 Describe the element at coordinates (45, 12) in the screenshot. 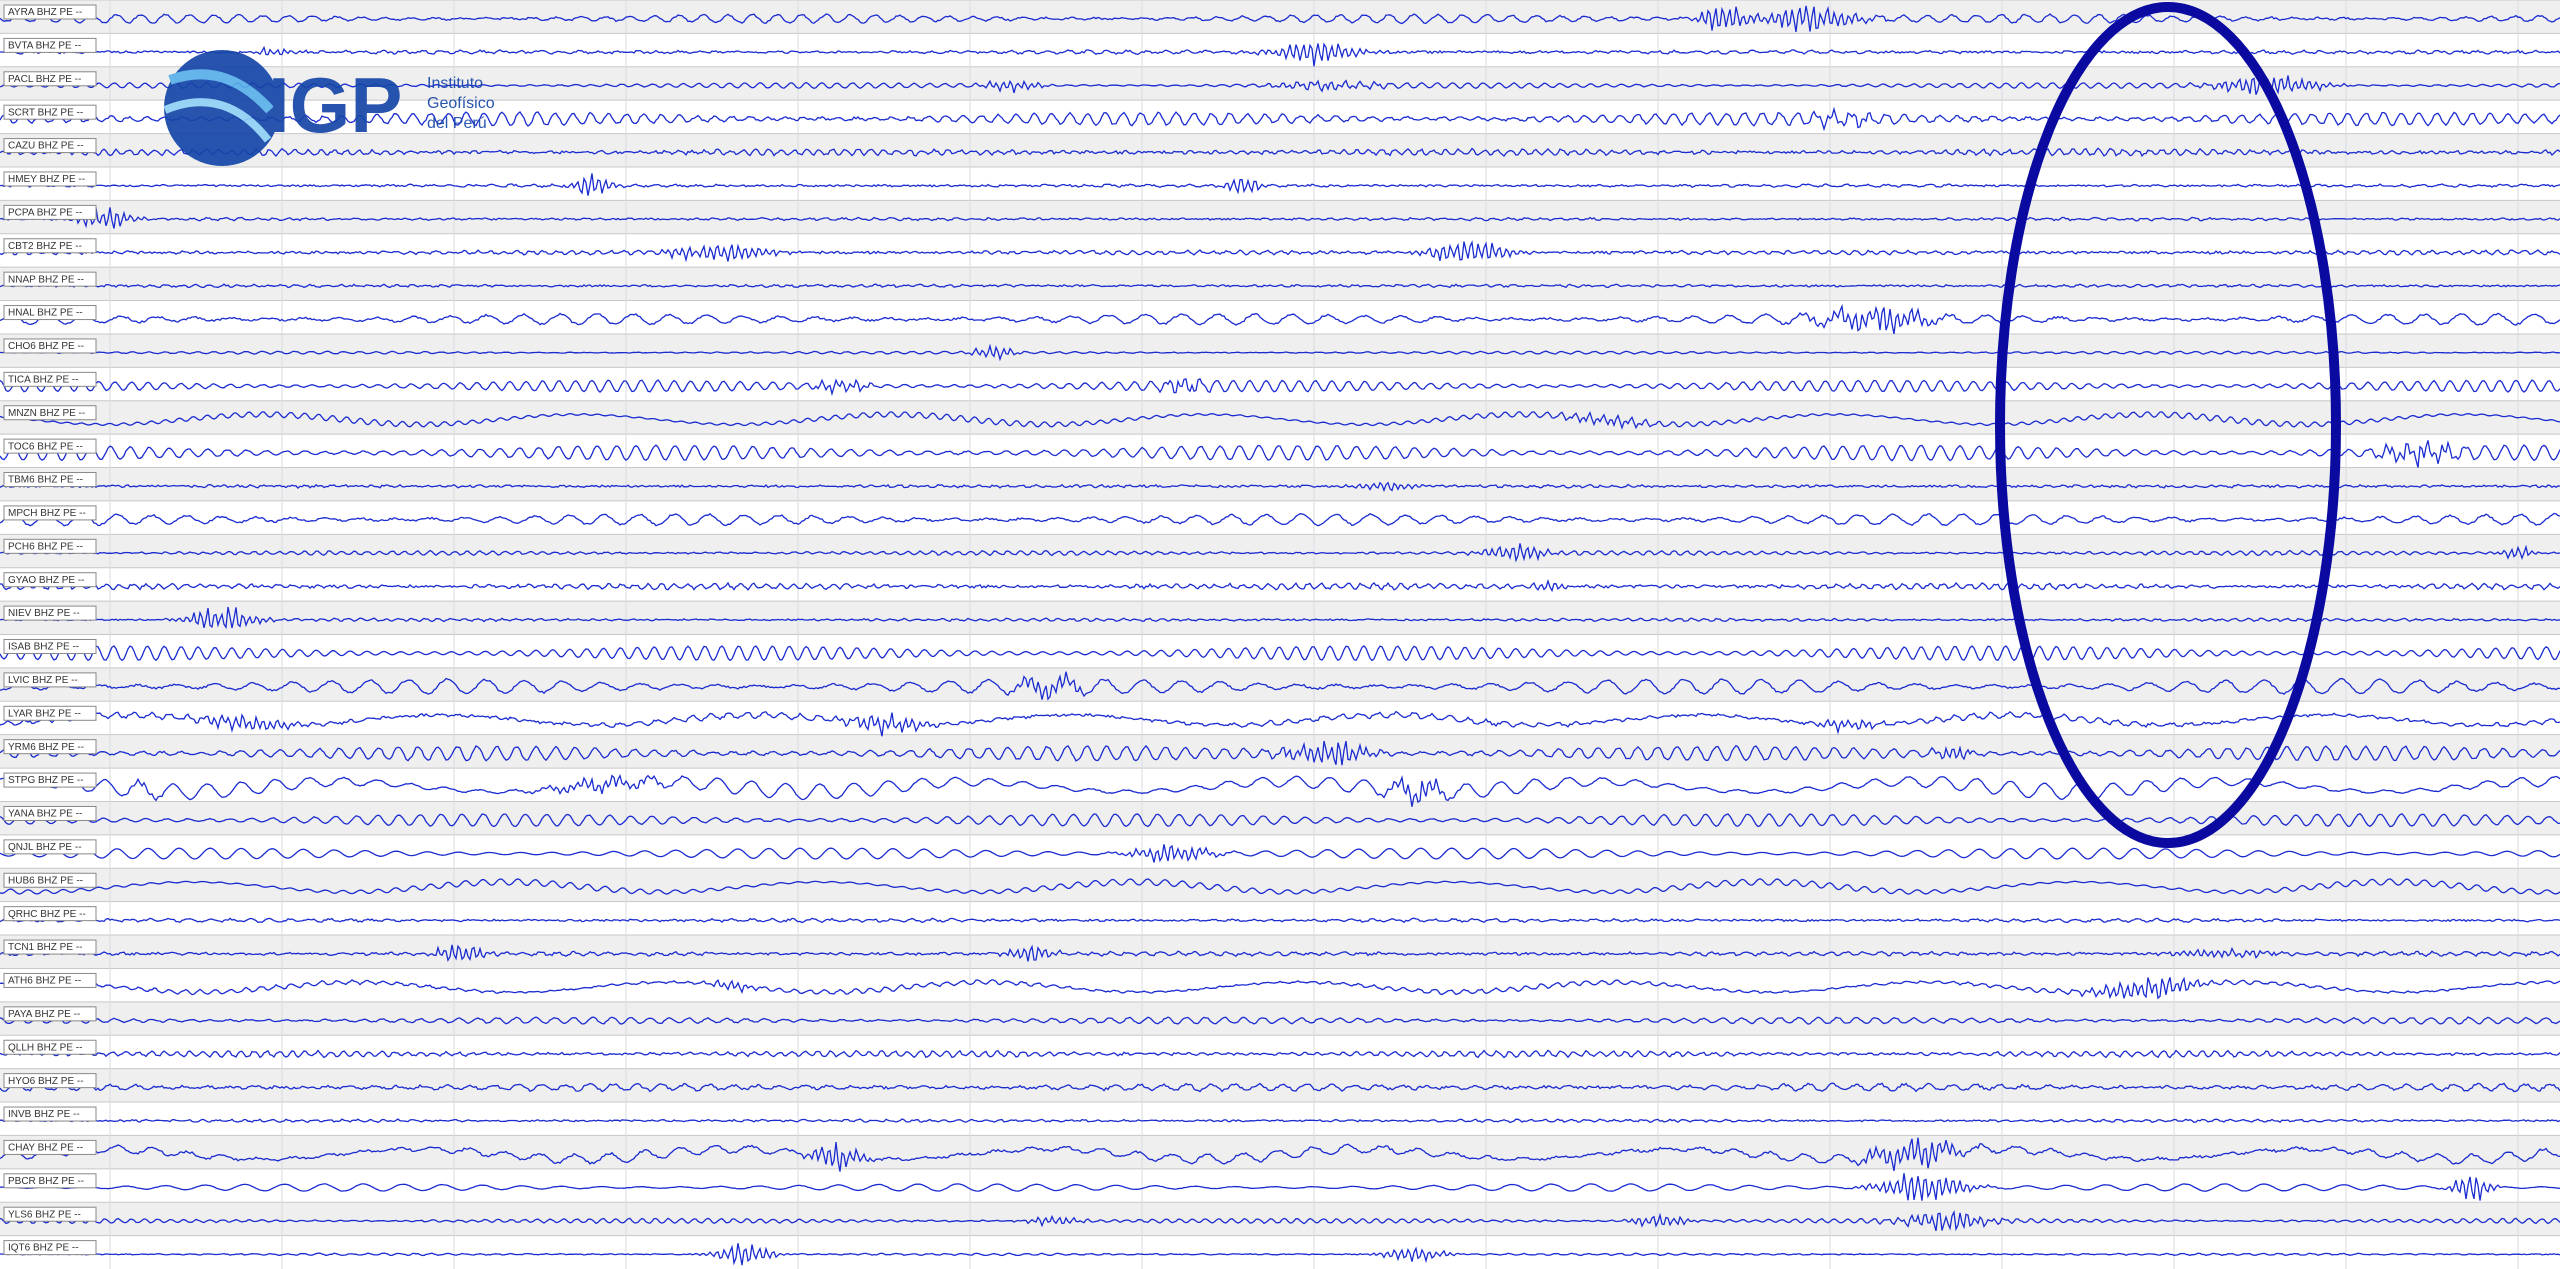

I see `station-label: AYRA BHZ PE --` at that location.